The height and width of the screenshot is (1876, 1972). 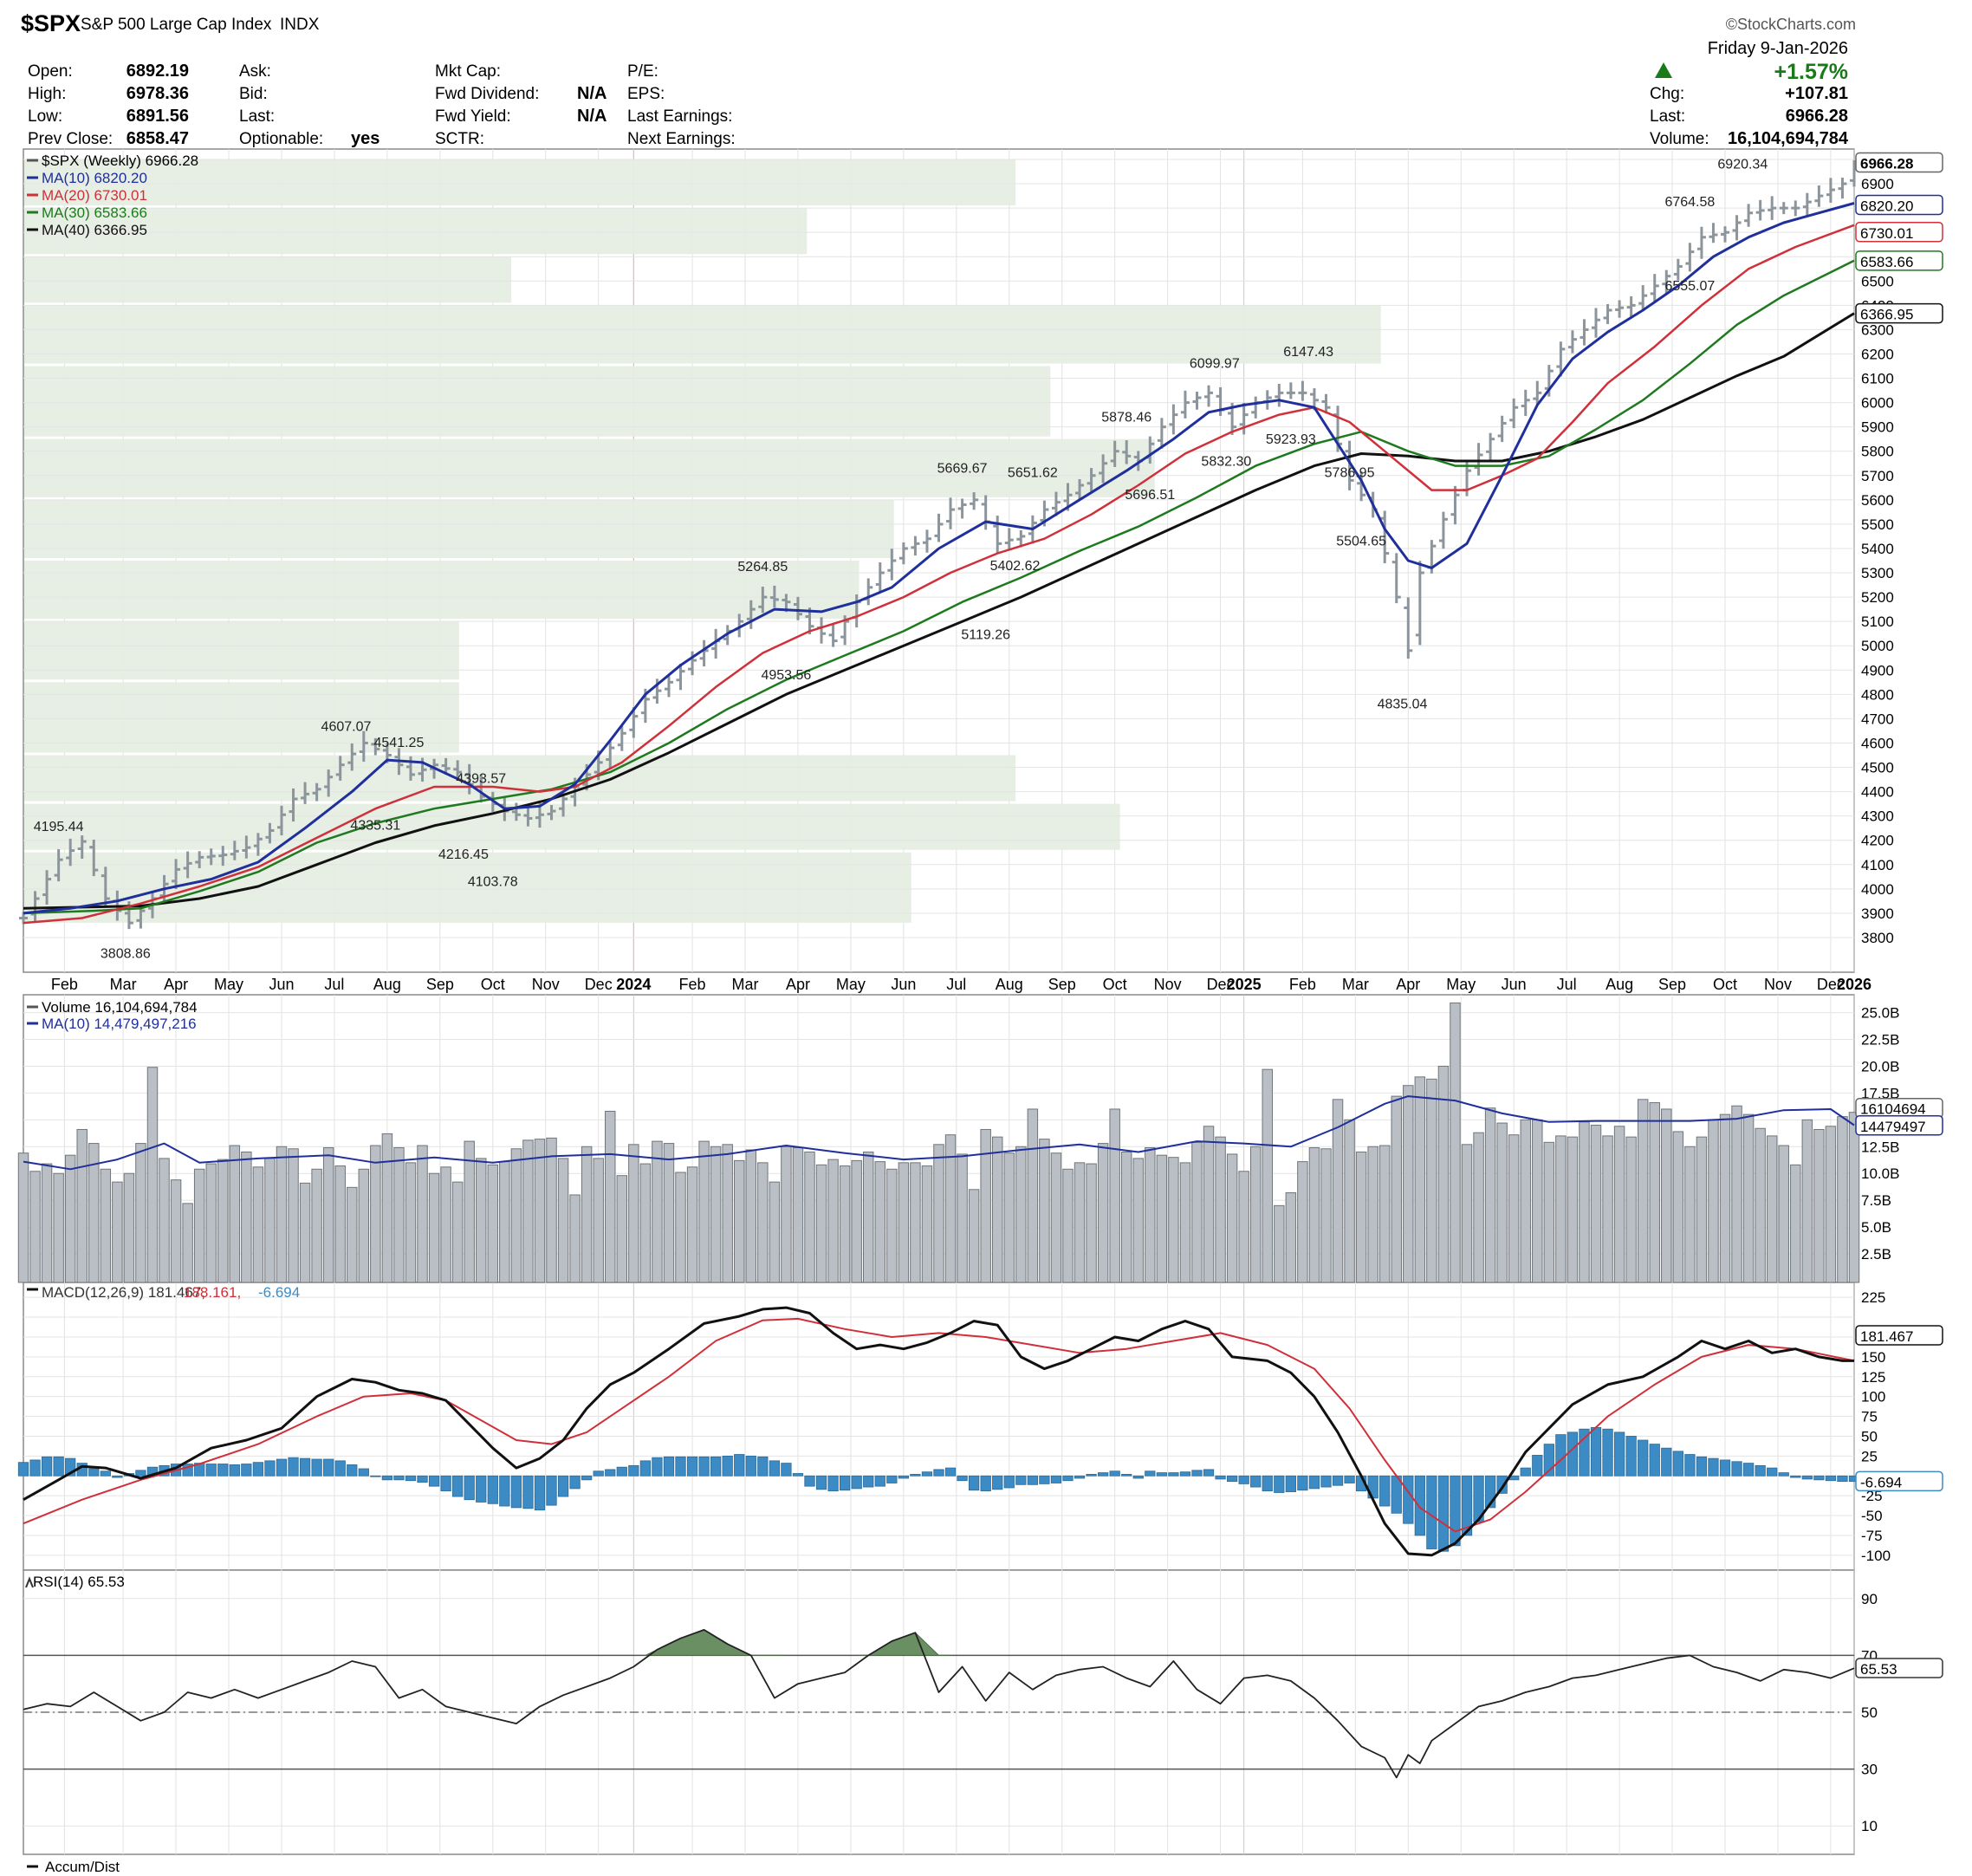 I want to click on x-tick-label: Sep, so click(x=440, y=984).